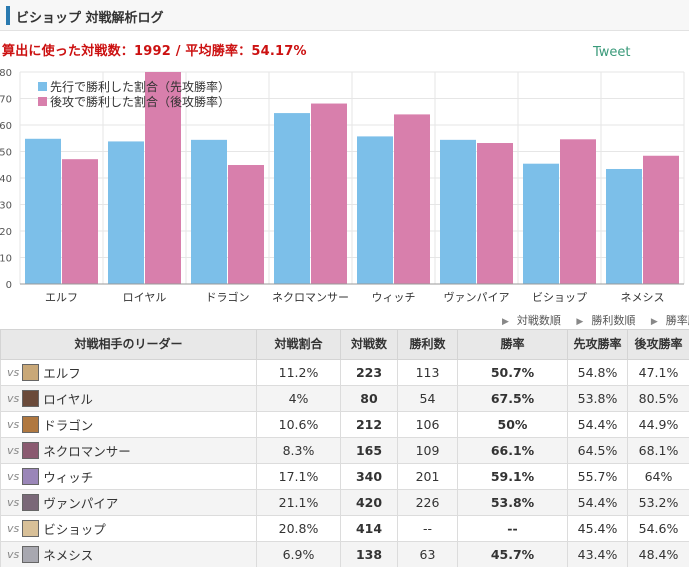 Image resolution: width=689 pixels, height=567 pixels. I want to click on table-row: vs ネクロマンサー 8.3% 165 109 66.1% 64.5% 68.1%, so click(344, 450).